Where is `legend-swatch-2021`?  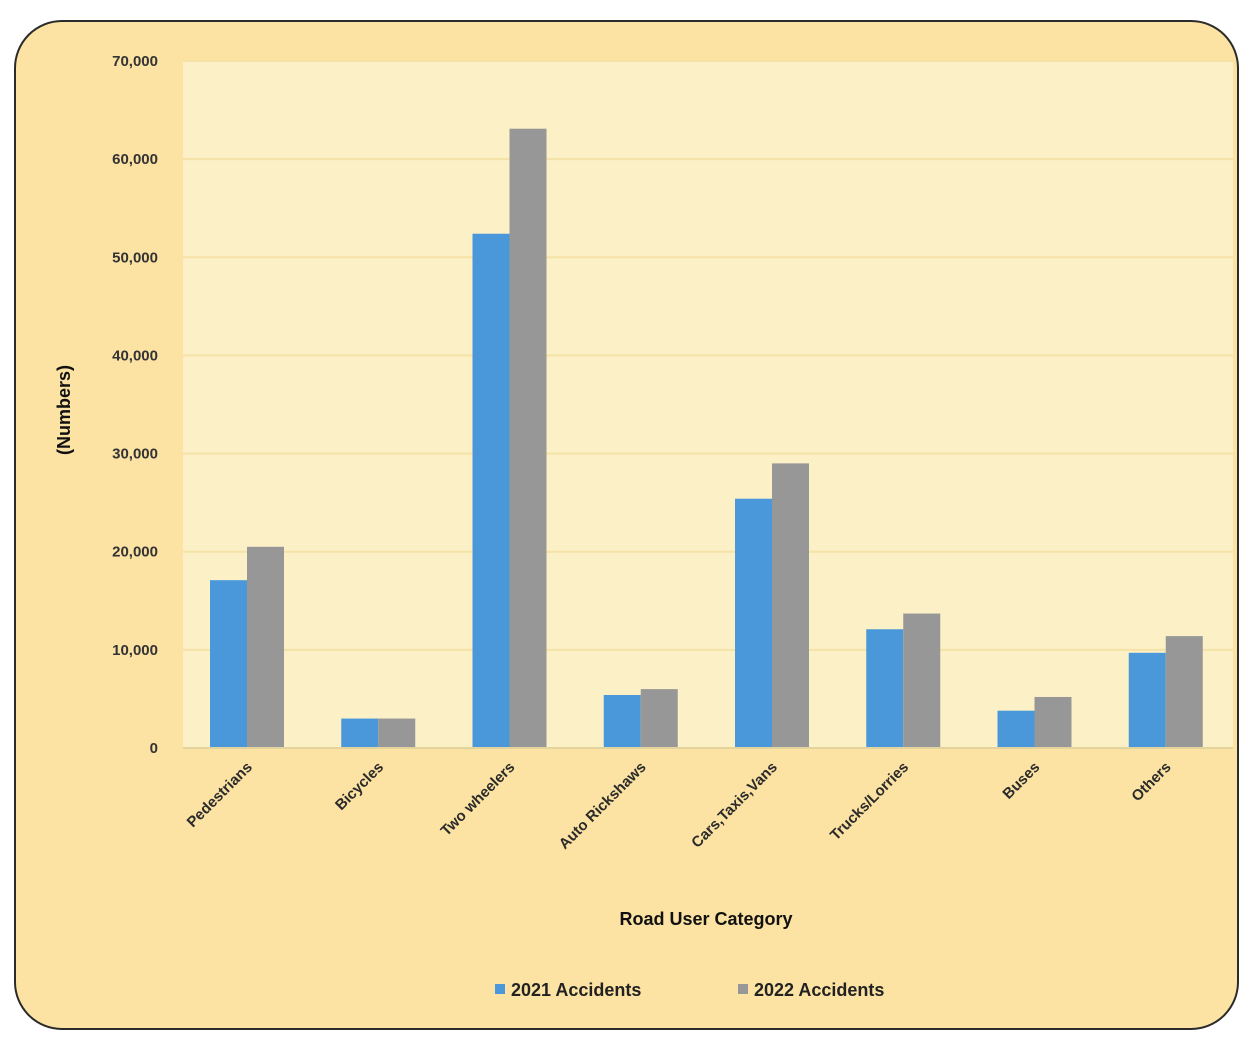 legend-swatch-2021 is located at coordinates (500, 989).